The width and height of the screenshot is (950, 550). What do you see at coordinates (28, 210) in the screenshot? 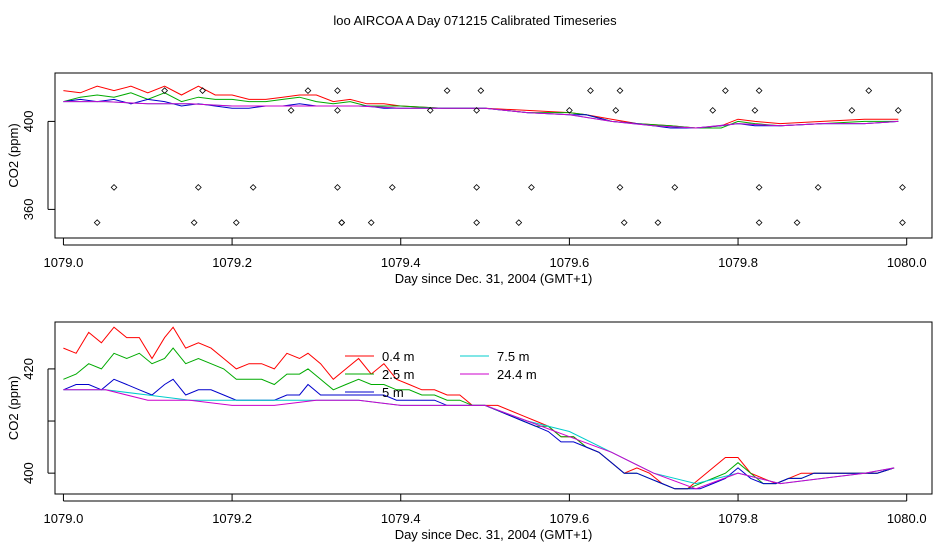
I see `y-tick-label: 360` at bounding box center [28, 210].